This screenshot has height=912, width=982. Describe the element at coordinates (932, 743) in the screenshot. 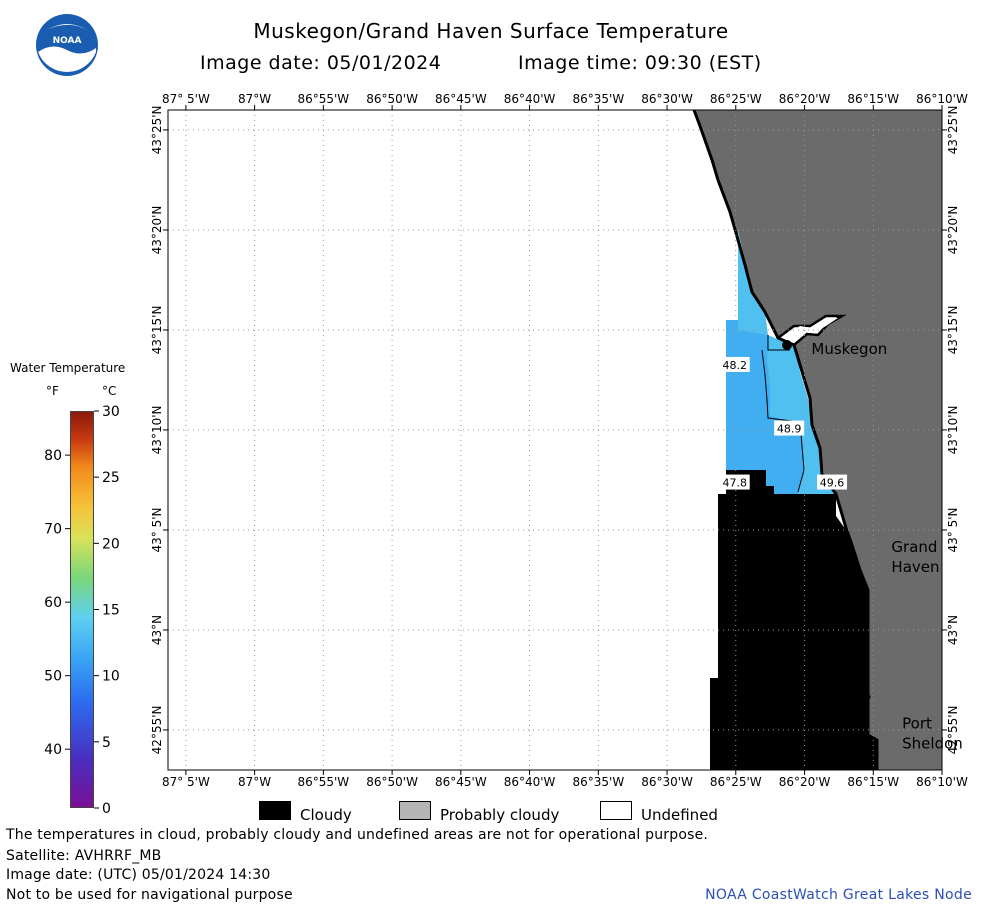

I see `place-label: Sheldon` at that location.